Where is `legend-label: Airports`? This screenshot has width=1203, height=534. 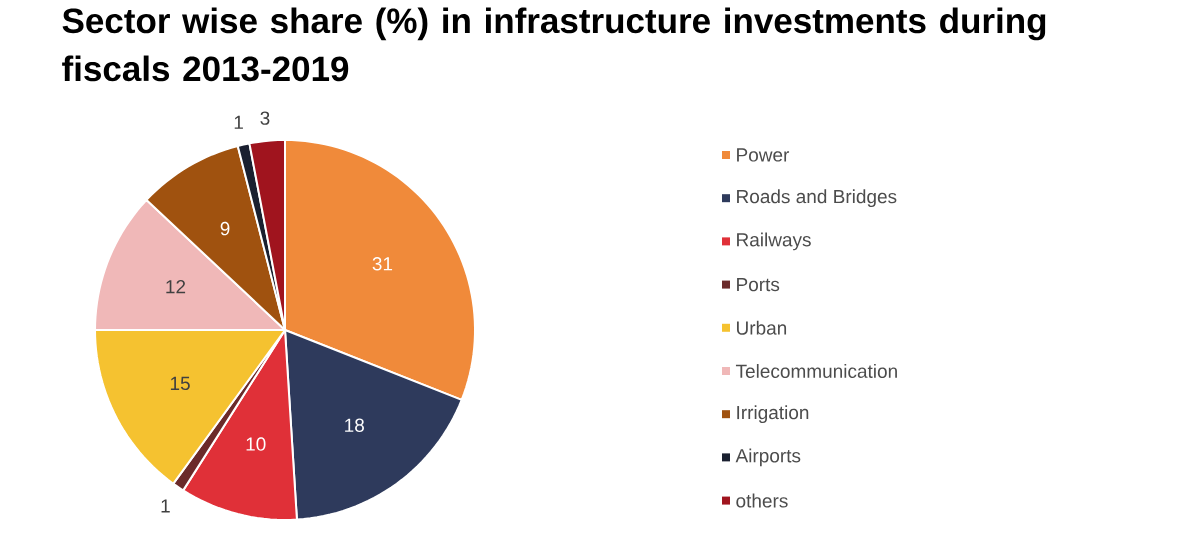 legend-label: Airports is located at coordinates (768, 457).